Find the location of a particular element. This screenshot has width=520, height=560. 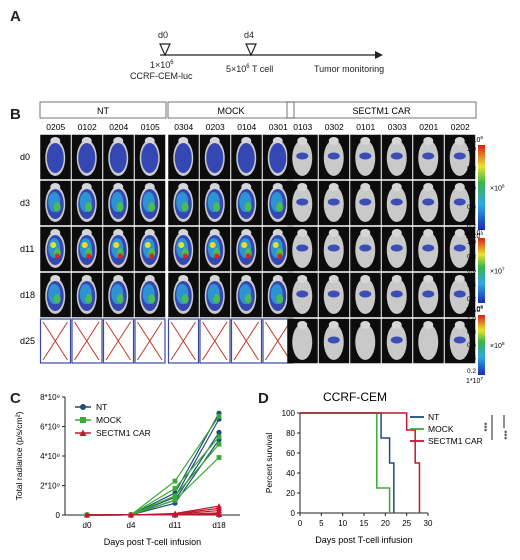

mouse-silhouette is located at coordinates (428, 342).